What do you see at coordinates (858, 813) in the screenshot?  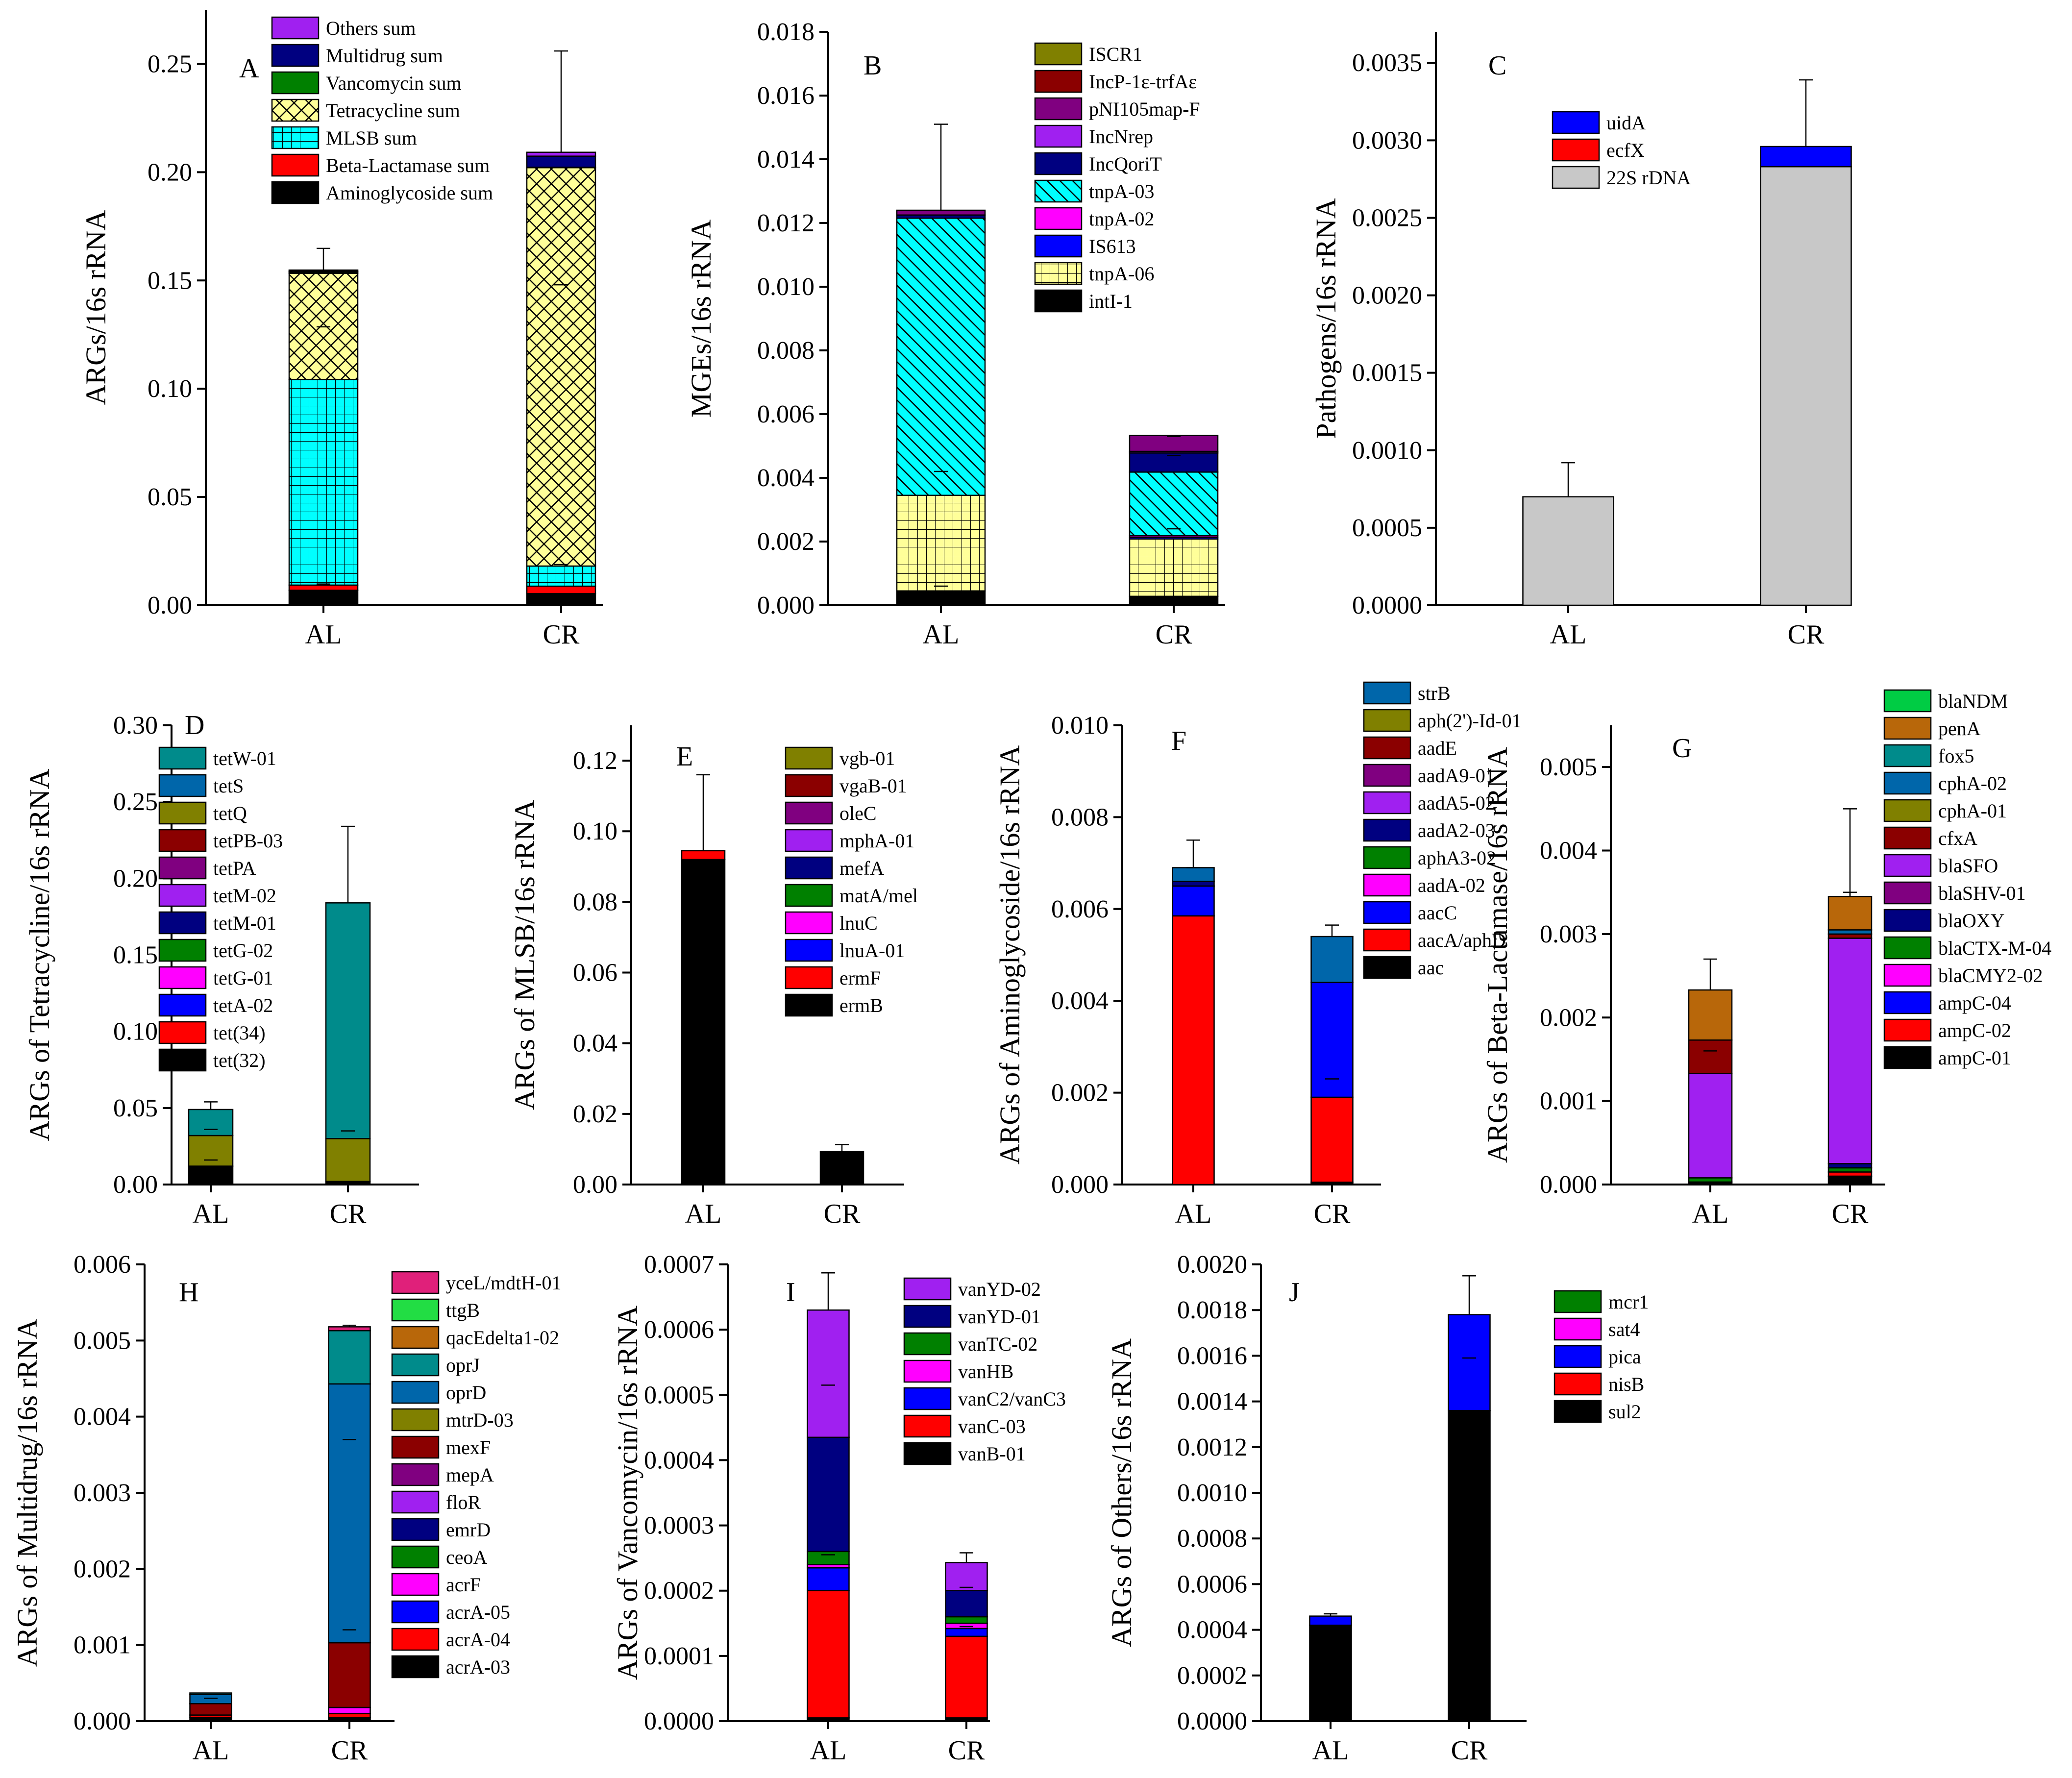 I see `legend-label: oleC` at bounding box center [858, 813].